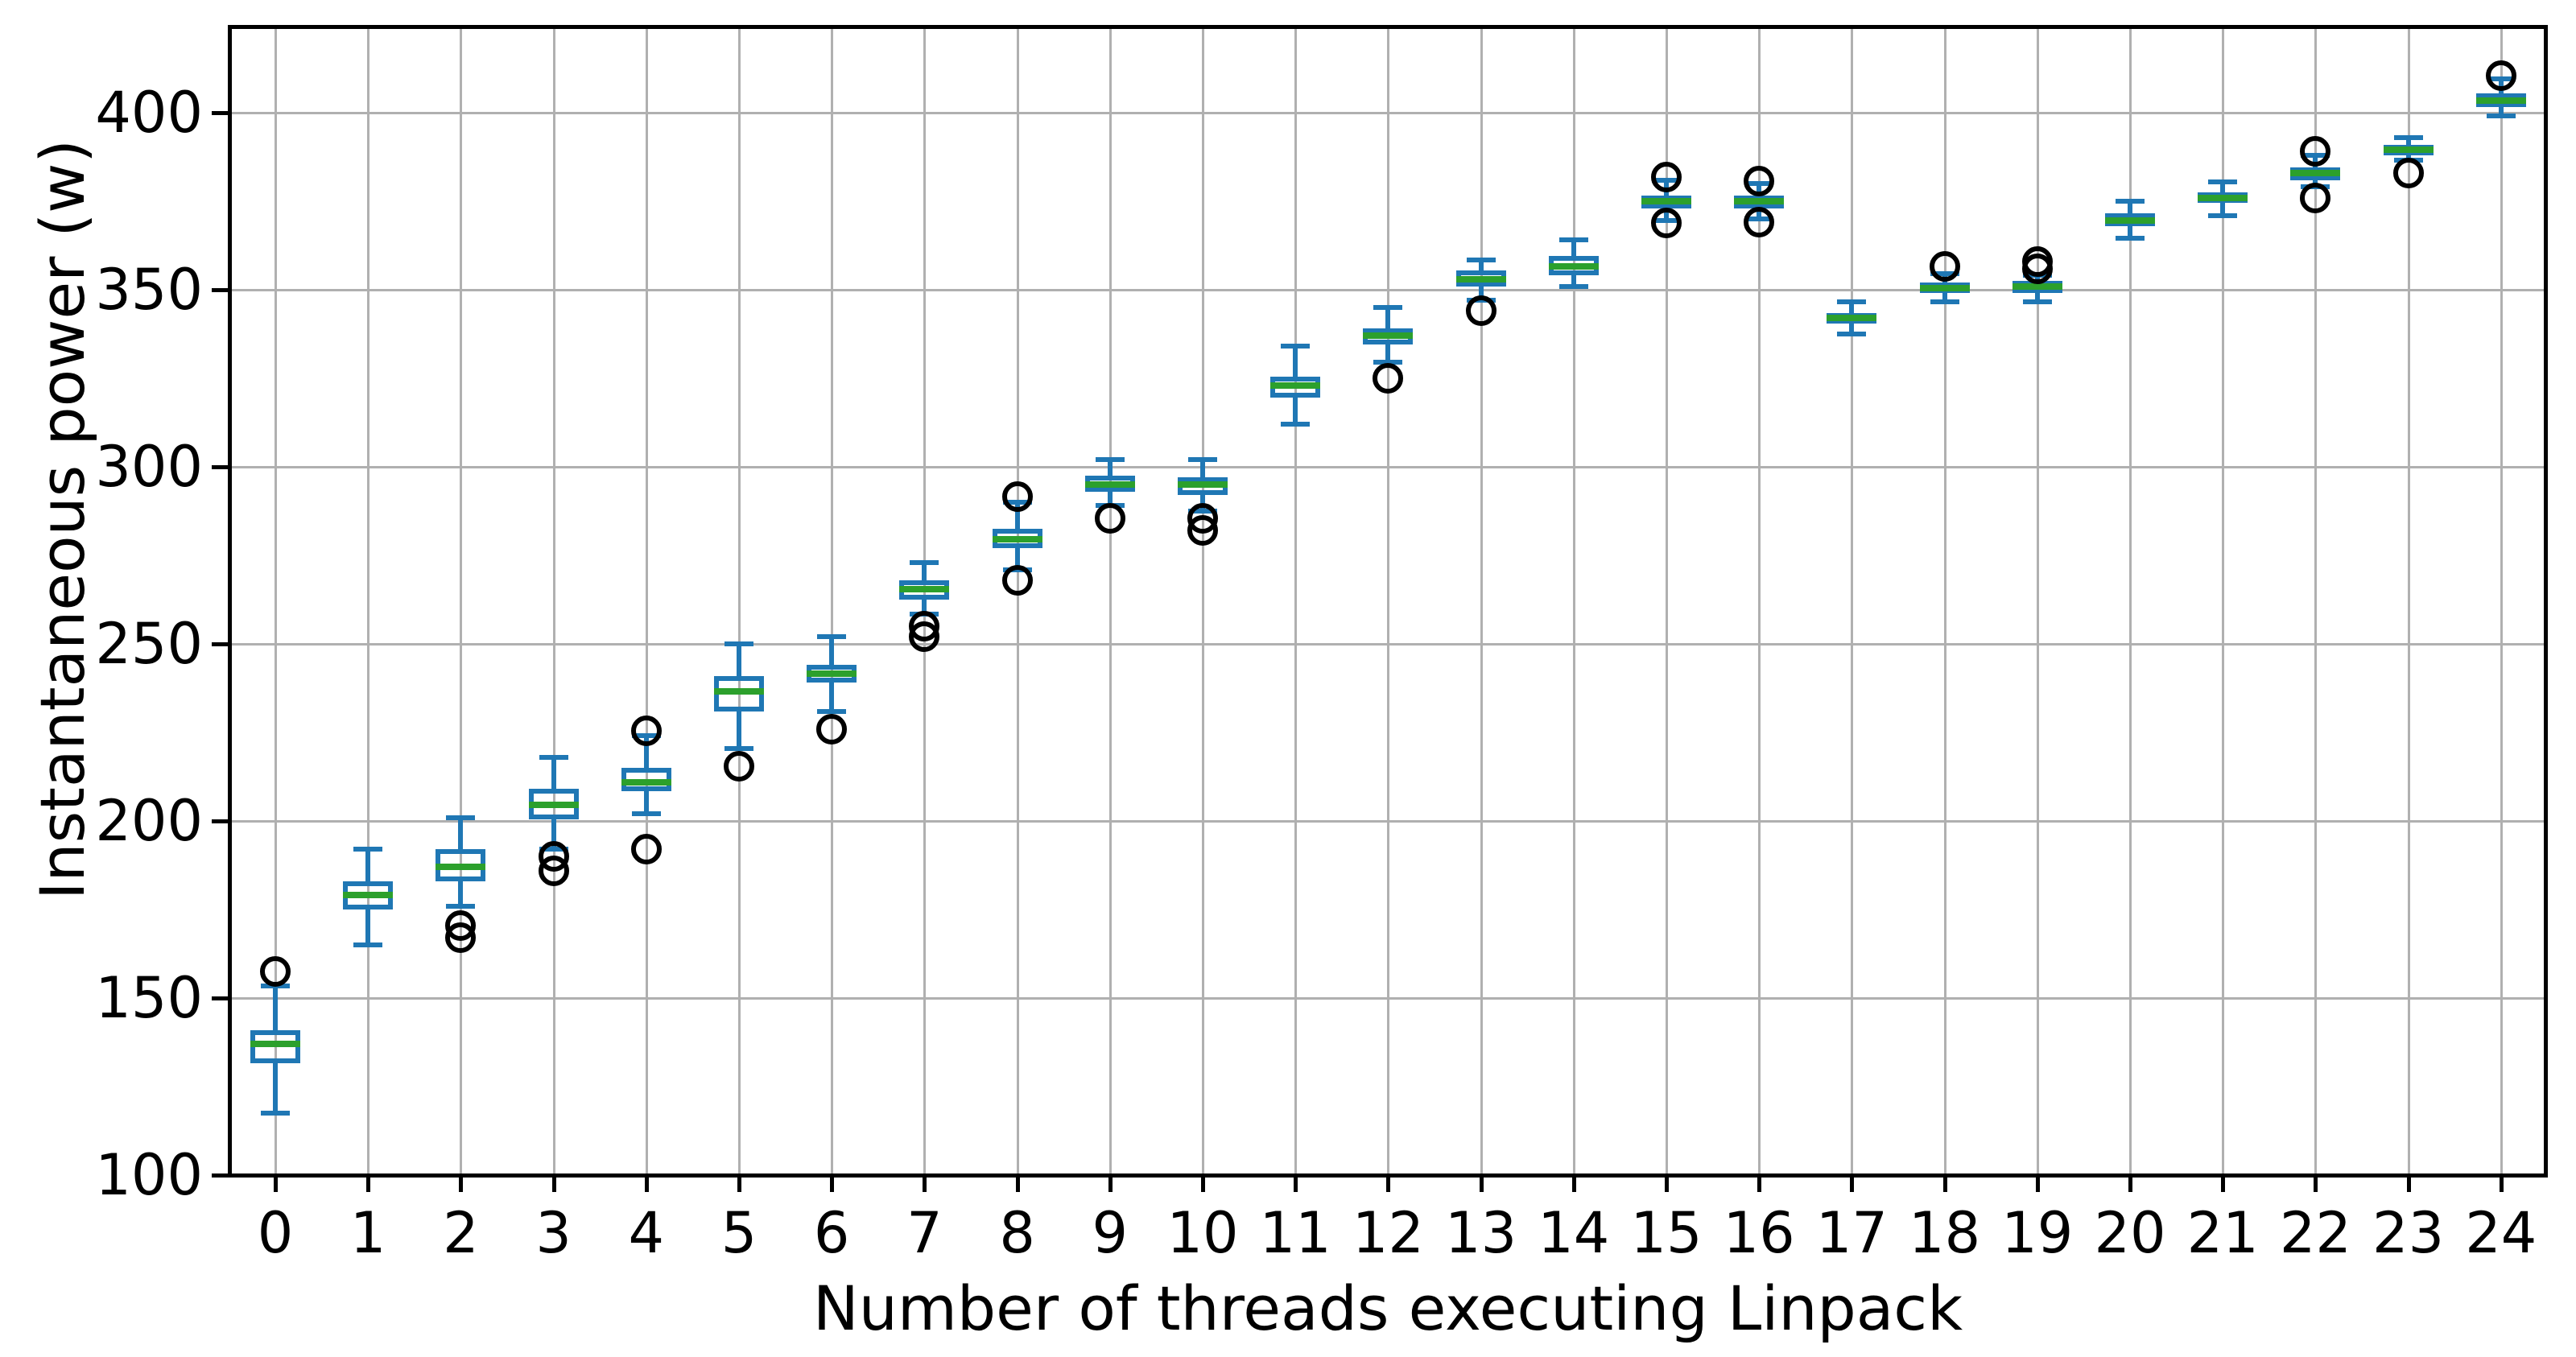 This screenshot has width=2576, height=1357. I want to click on x-tick-label: 8, so click(1017, 1233).